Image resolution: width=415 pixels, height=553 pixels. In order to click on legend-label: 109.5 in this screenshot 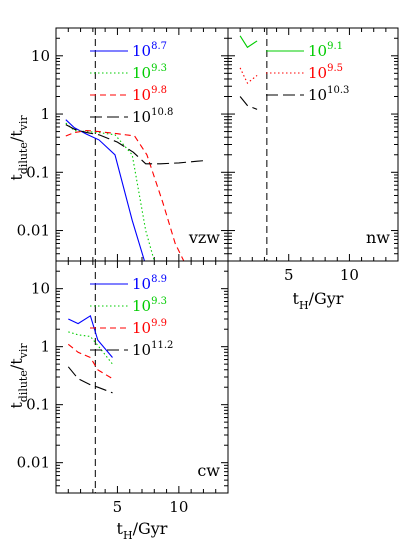, I will do `click(325, 72)`.